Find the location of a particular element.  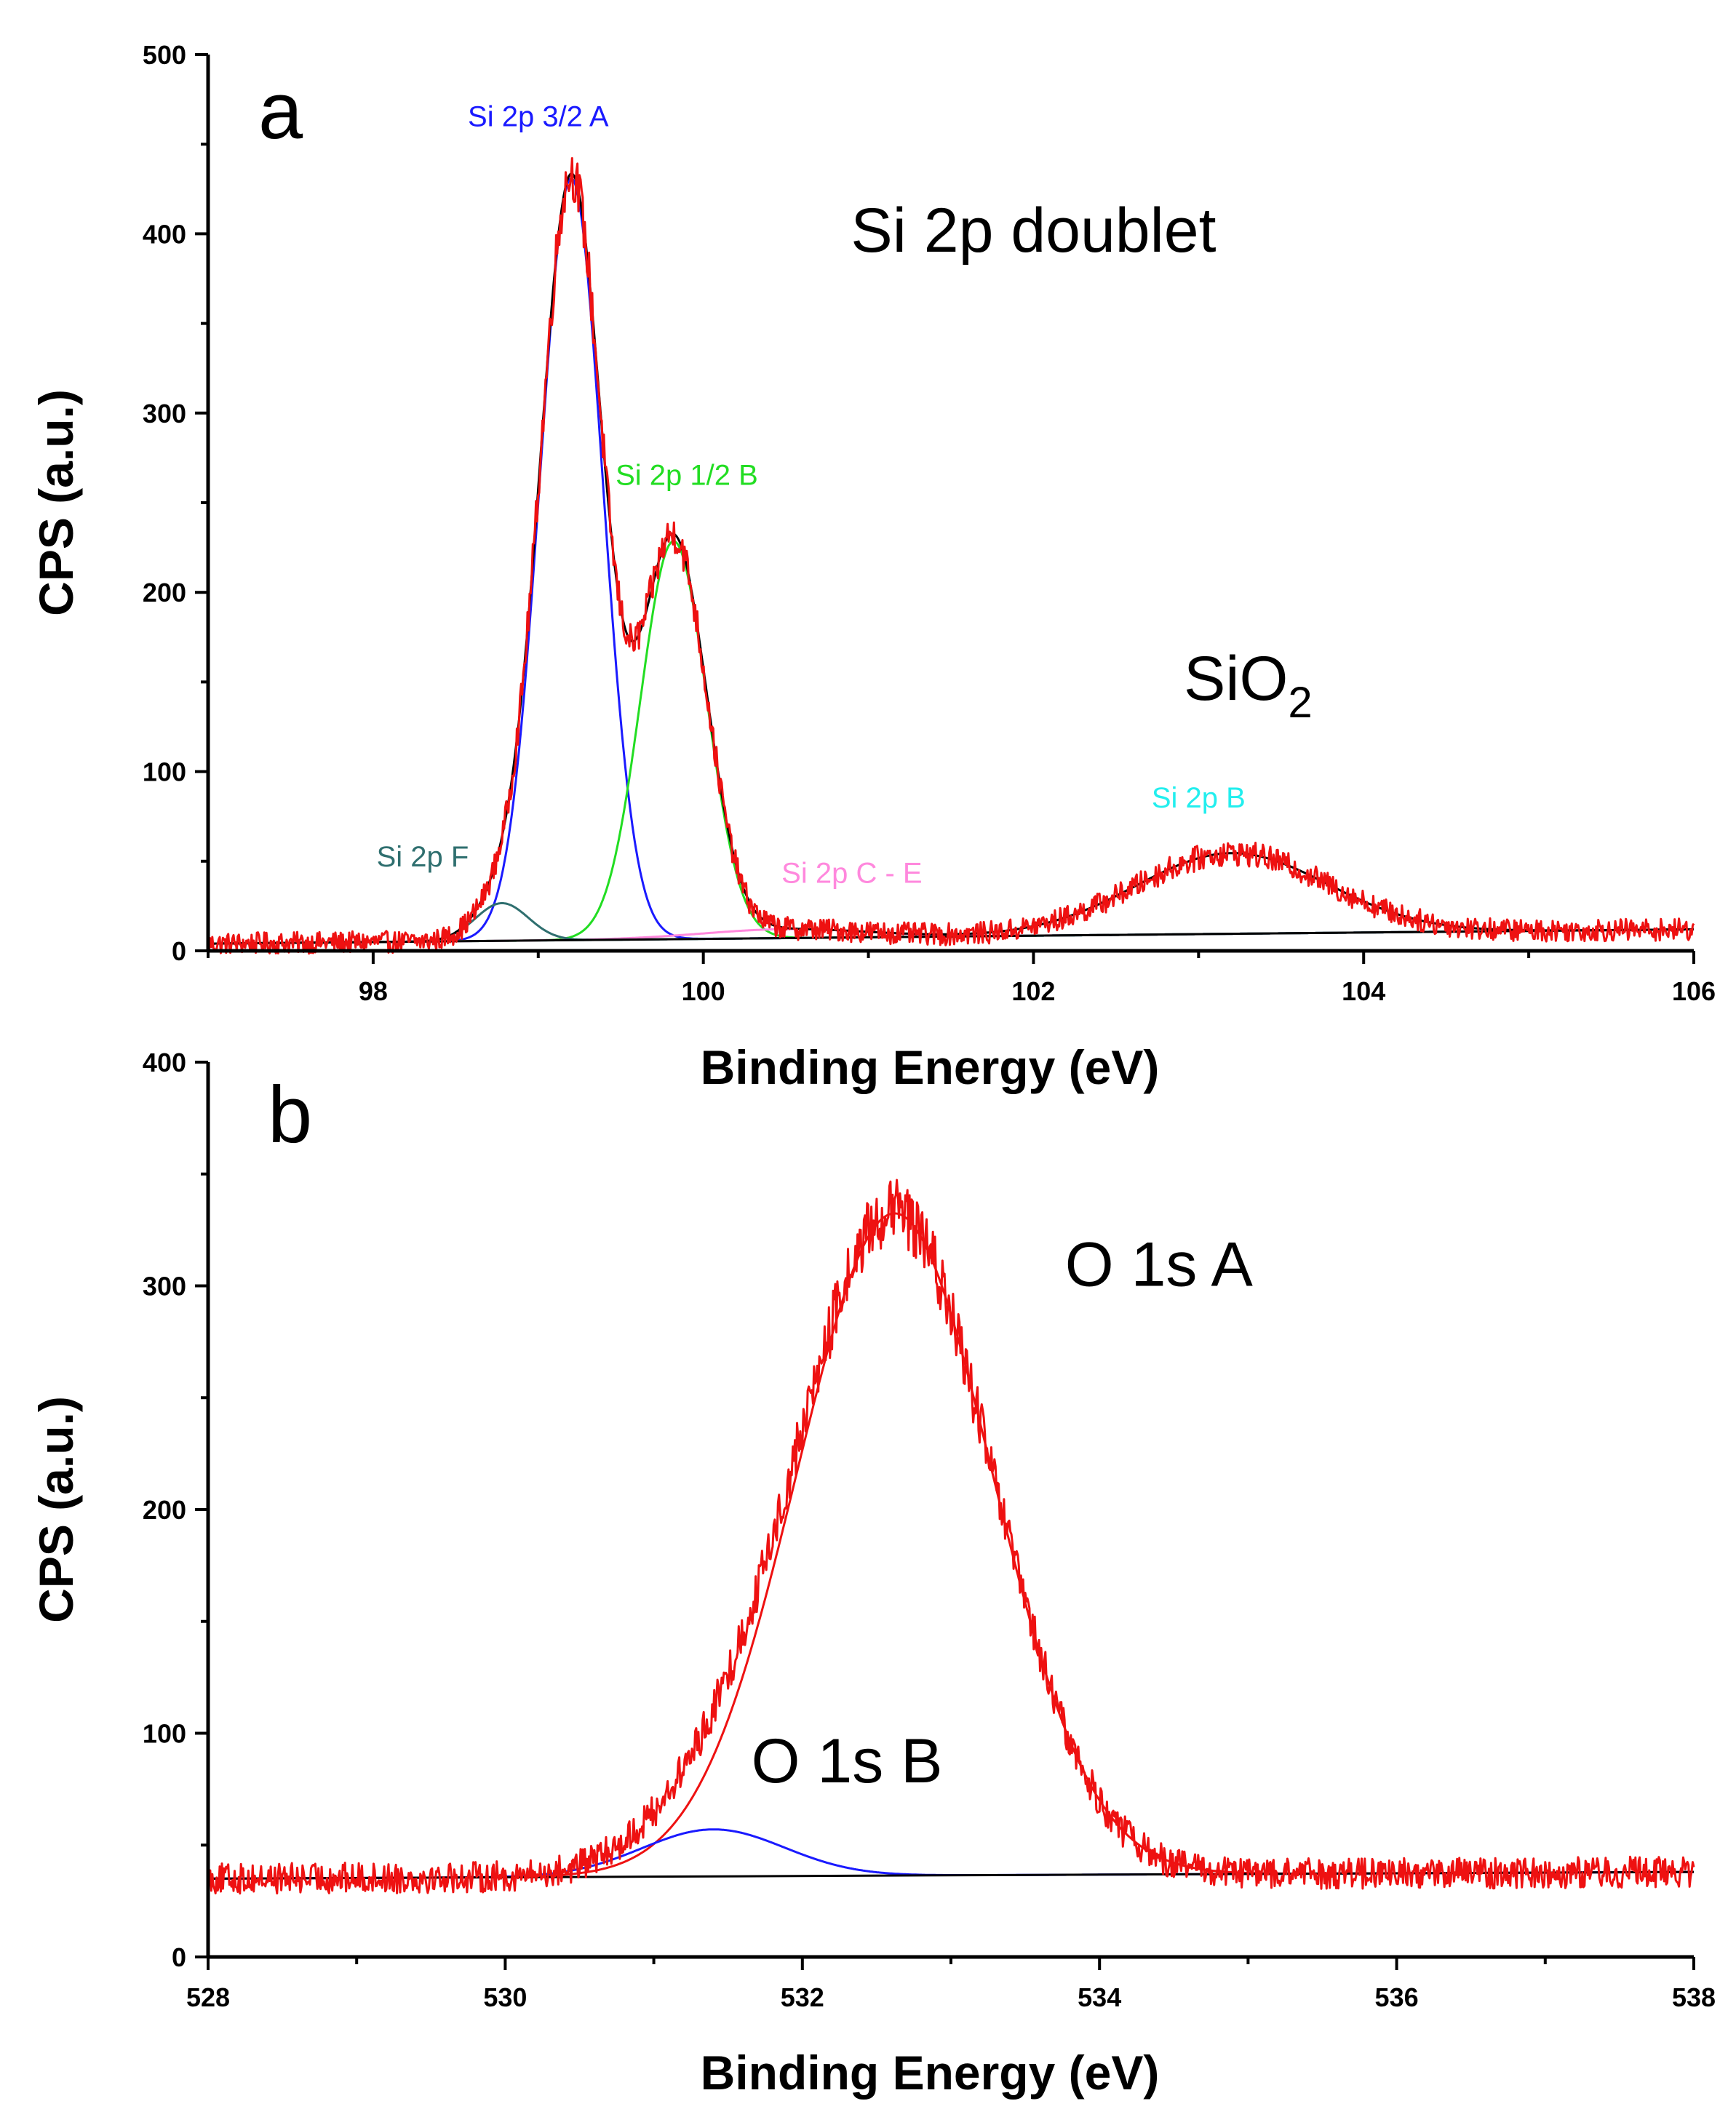

x-tick-label: 538 is located at coordinates (1694, 1997).